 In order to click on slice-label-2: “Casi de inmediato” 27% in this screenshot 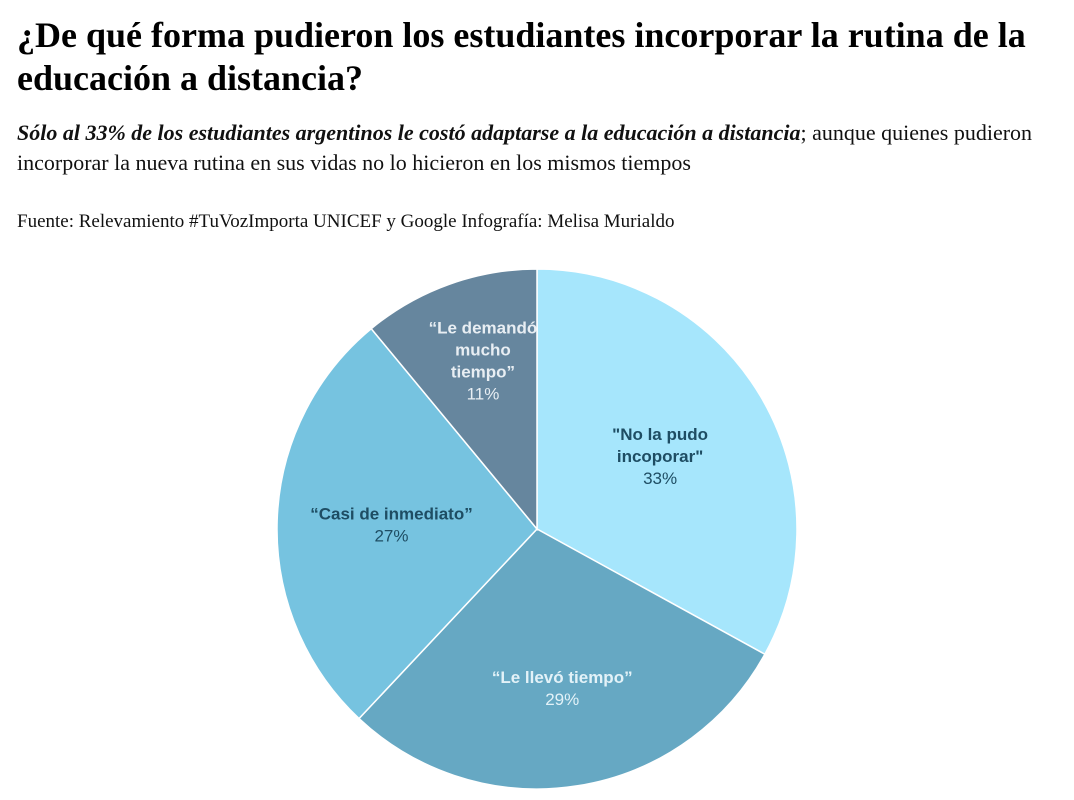, I will do `click(391, 524)`.